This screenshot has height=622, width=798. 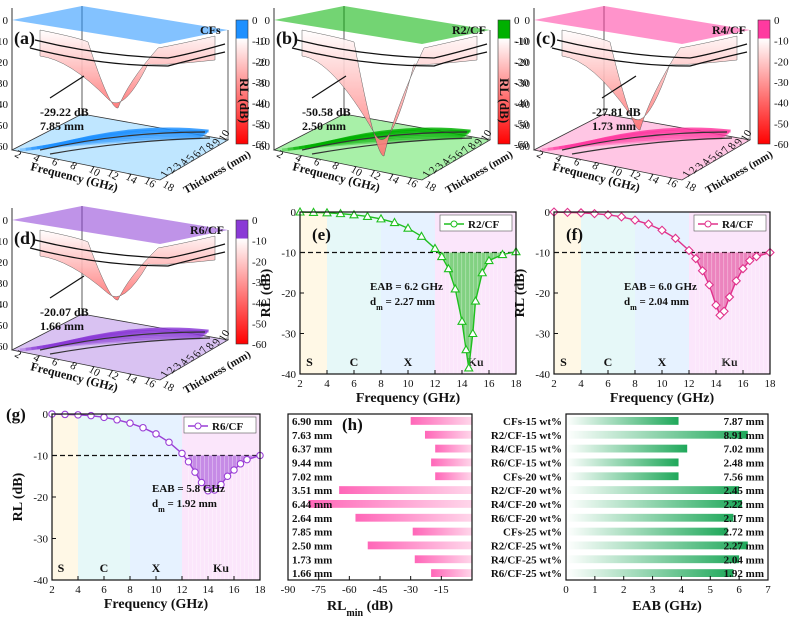 What do you see at coordinates (504, 91) in the screenshot?
I see `colorbar` at bounding box center [504, 91].